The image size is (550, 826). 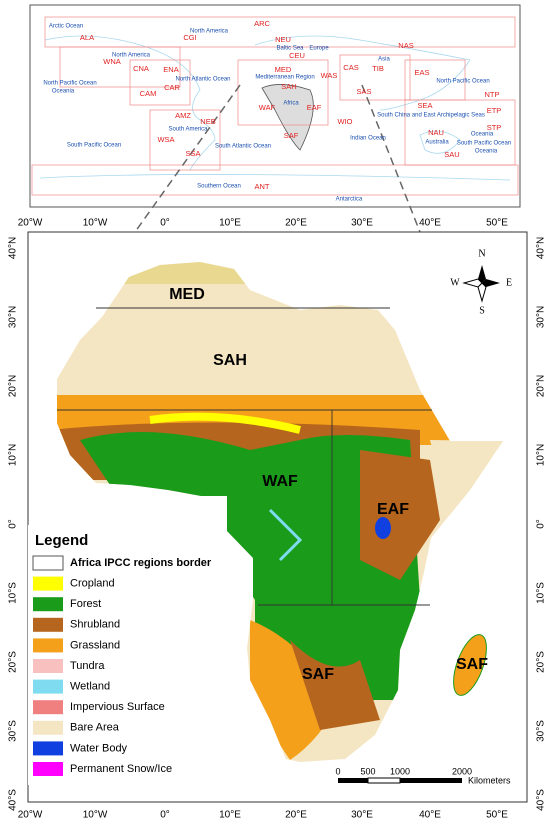 What do you see at coordinates (494, 110) in the screenshot?
I see `inset-region-label: ETP` at bounding box center [494, 110].